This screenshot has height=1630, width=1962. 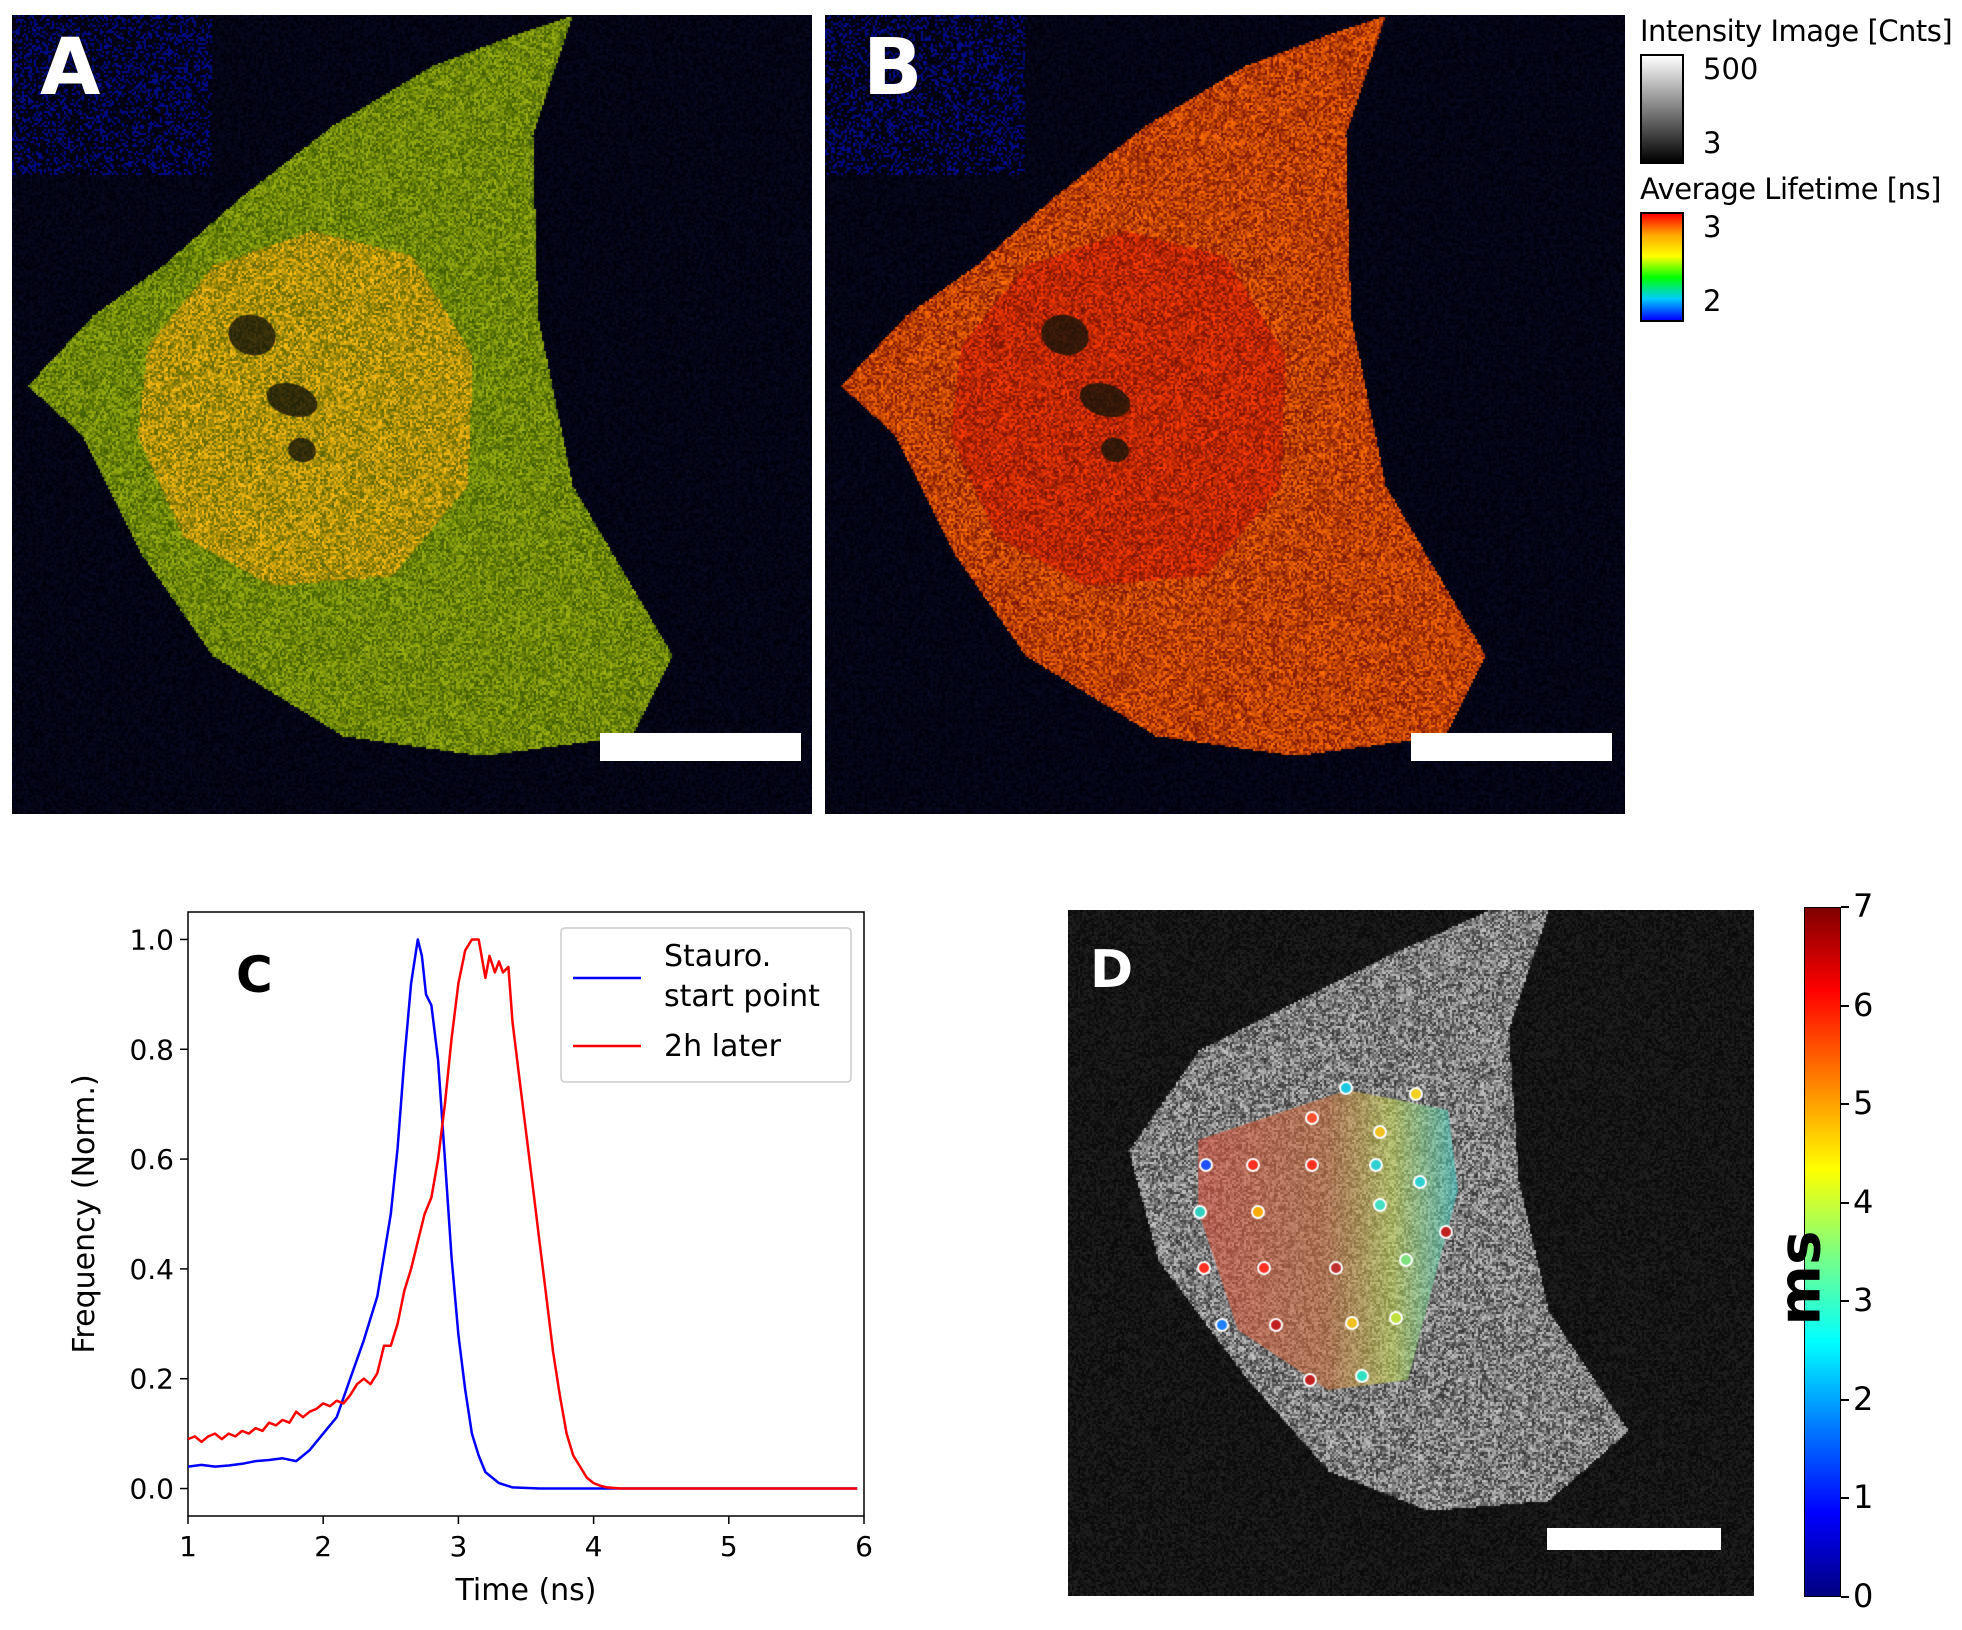 I want to click on panel-b-label: B, so click(x=893, y=68).